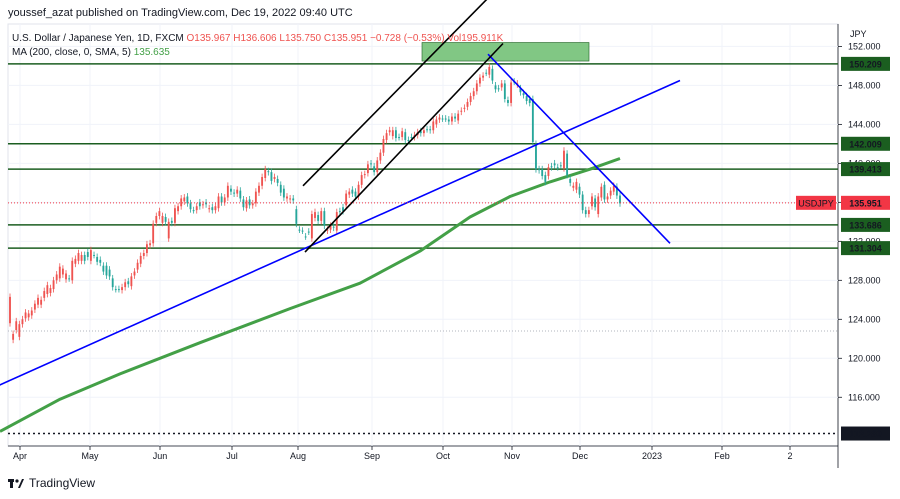 This screenshot has width=900, height=499. I want to click on footer-brand: TradingView, so click(62, 483).